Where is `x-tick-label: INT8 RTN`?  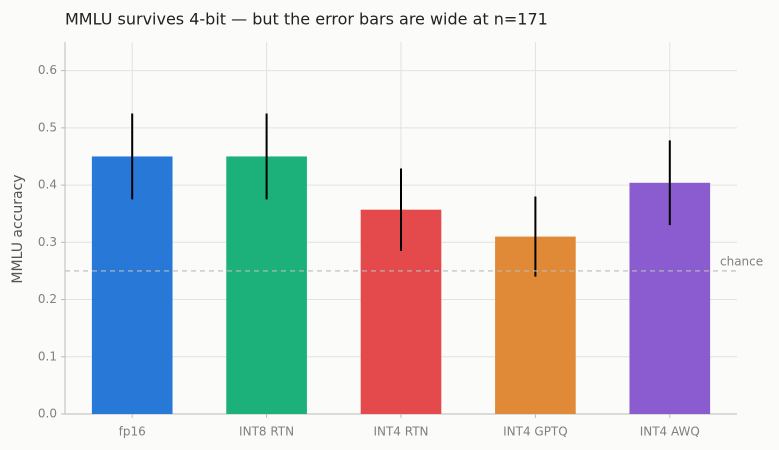
x-tick-label: INT8 RTN is located at coordinates (266, 432).